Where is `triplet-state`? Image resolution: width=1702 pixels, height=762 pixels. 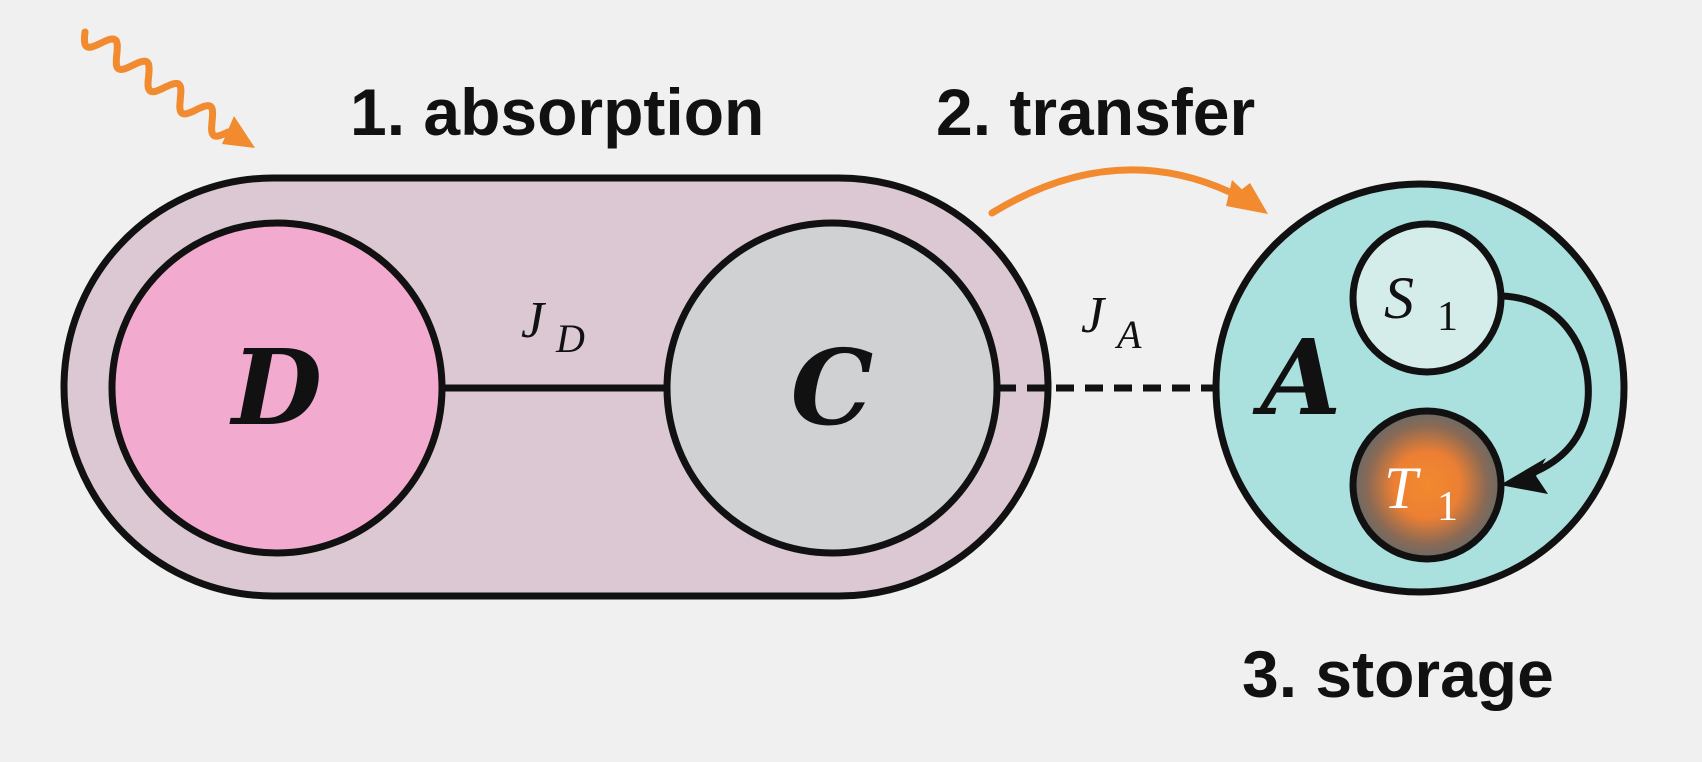
triplet-state is located at coordinates (1427, 485).